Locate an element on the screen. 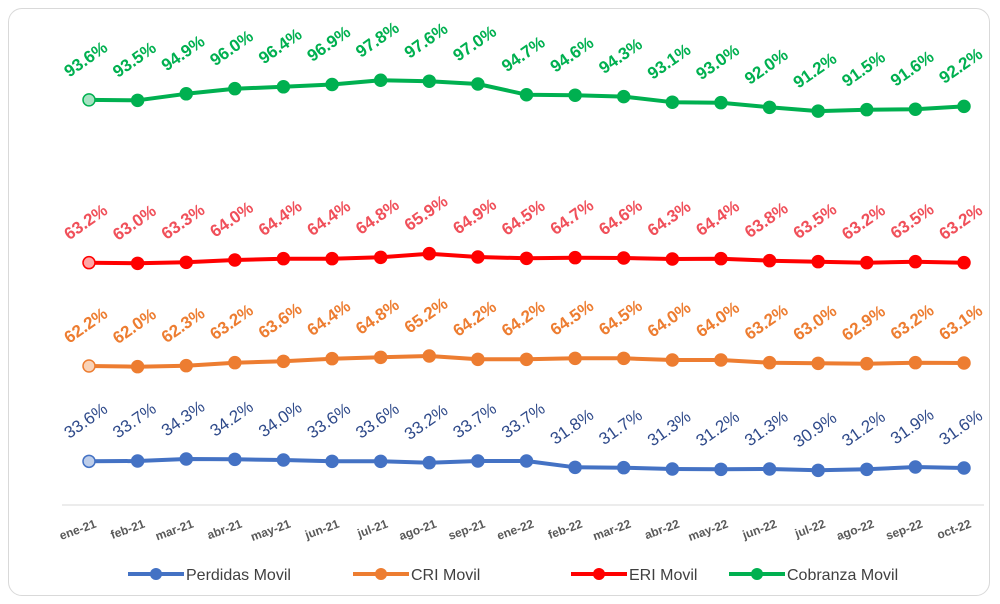  x-tick-label: sep-21 is located at coordinates (466, 530).